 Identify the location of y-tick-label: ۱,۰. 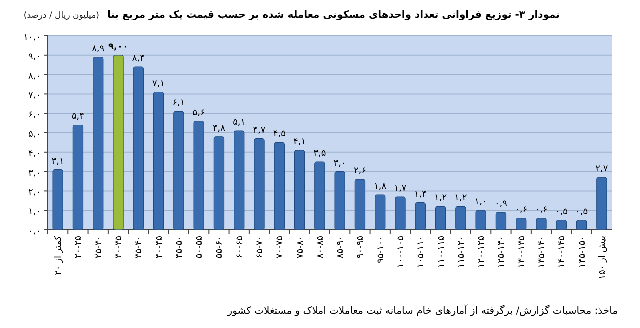
(34, 213).